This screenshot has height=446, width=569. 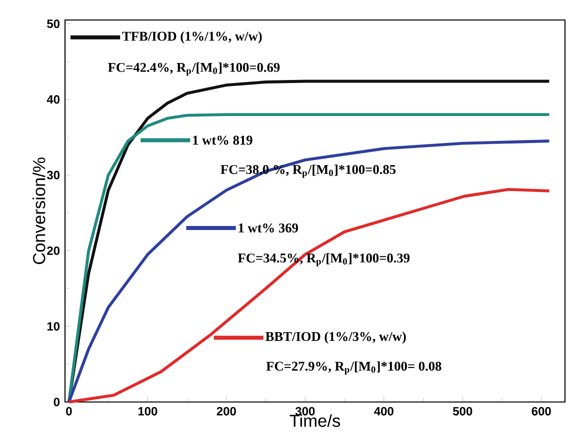 What do you see at coordinates (53, 250) in the screenshot?
I see `y-tick-label: 20` at bounding box center [53, 250].